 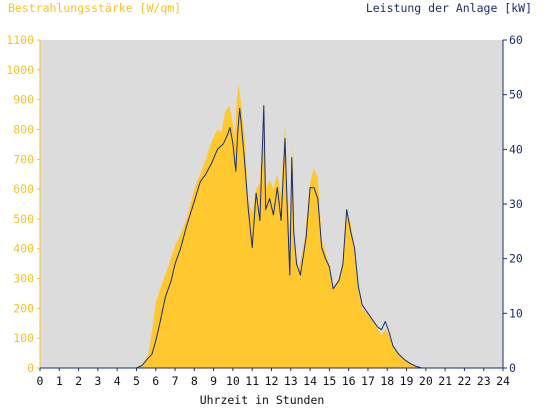 What do you see at coordinates (23, 308) in the screenshot?
I see `left-tick-label: 200` at bounding box center [23, 308].